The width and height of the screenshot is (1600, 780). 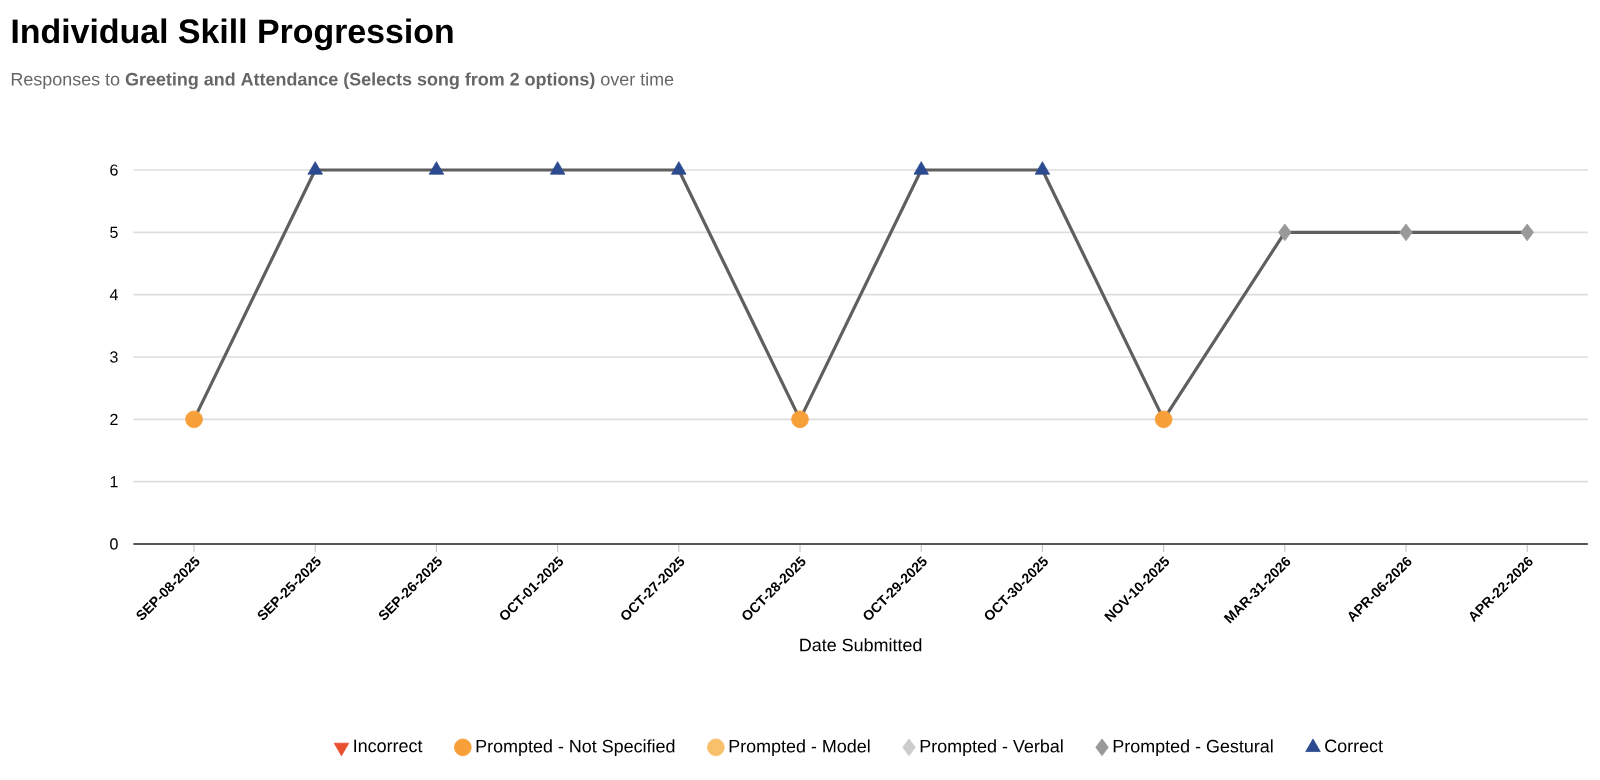 What do you see at coordinates (861, 645) in the screenshot?
I see `x-axis-title: Date Submitted` at bounding box center [861, 645].